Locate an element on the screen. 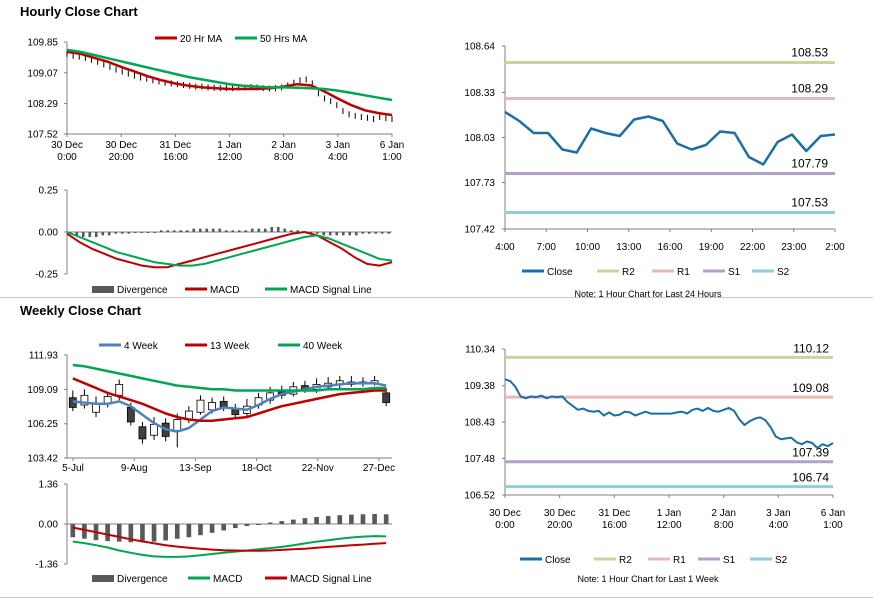 The width and height of the screenshot is (873, 601). weekly-macd-y-tick: 0.00 is located at coordinates (49, 525).